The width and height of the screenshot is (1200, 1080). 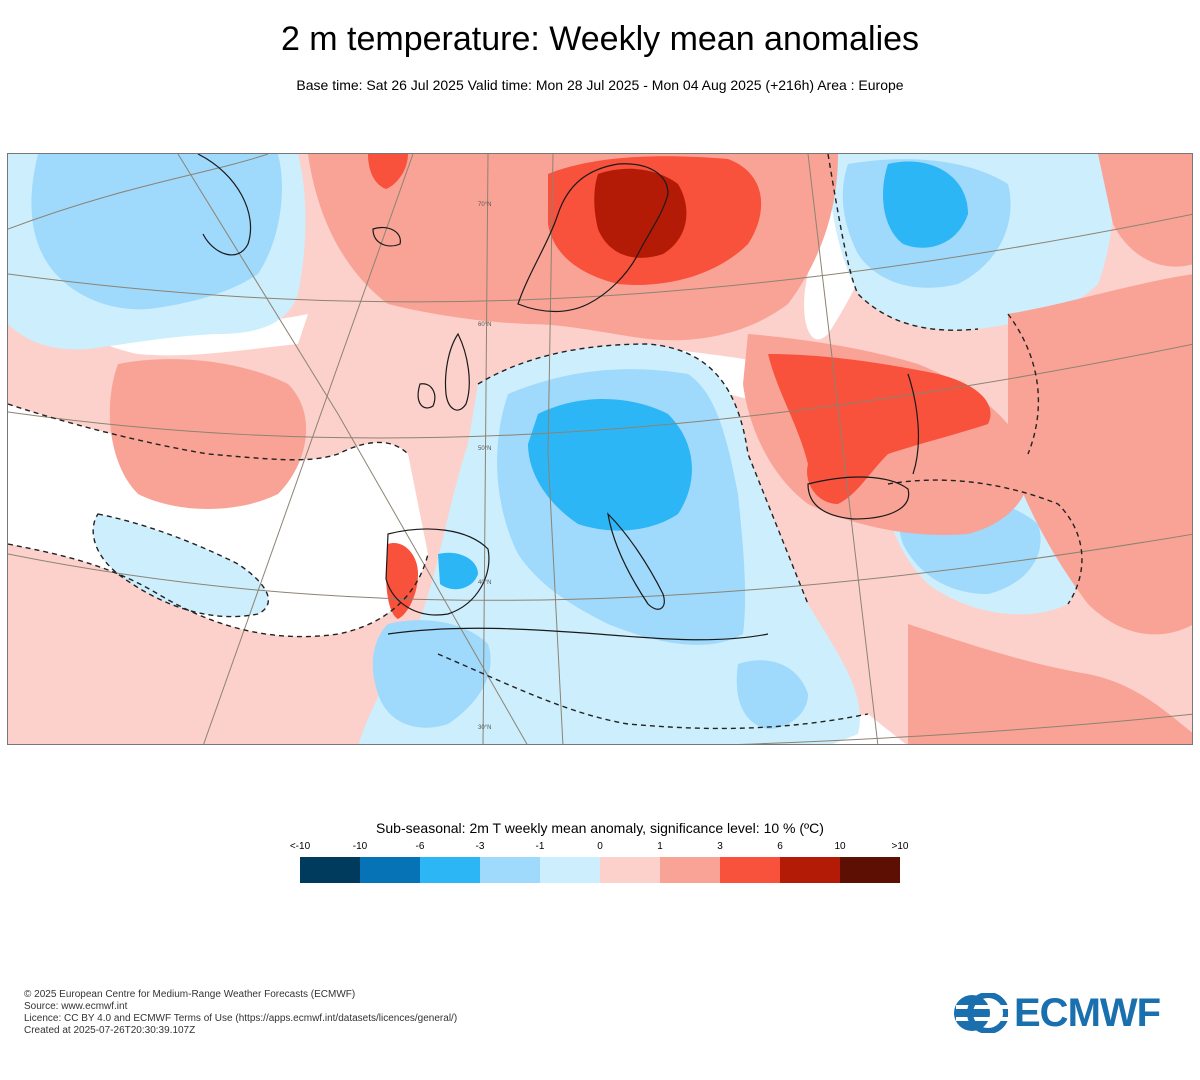 What do you see at coordinates (981, 1013) in the screenshot?
I see `ecmwf-logo-icon` at bounding box center [981, 1013].